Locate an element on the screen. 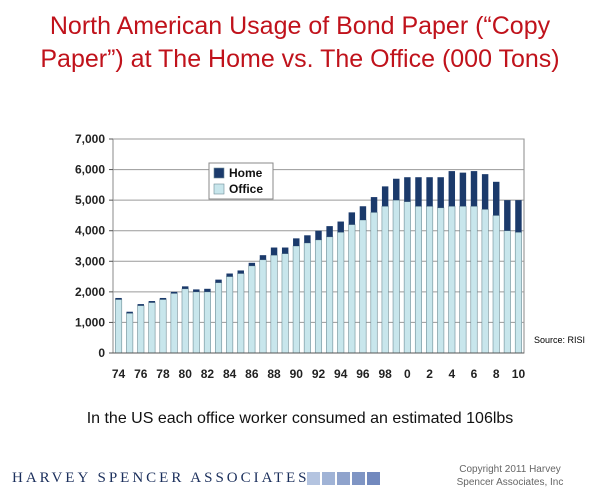 The image size is (600, 493). x-tick-label: 2 is located at coordinates (429, 374).